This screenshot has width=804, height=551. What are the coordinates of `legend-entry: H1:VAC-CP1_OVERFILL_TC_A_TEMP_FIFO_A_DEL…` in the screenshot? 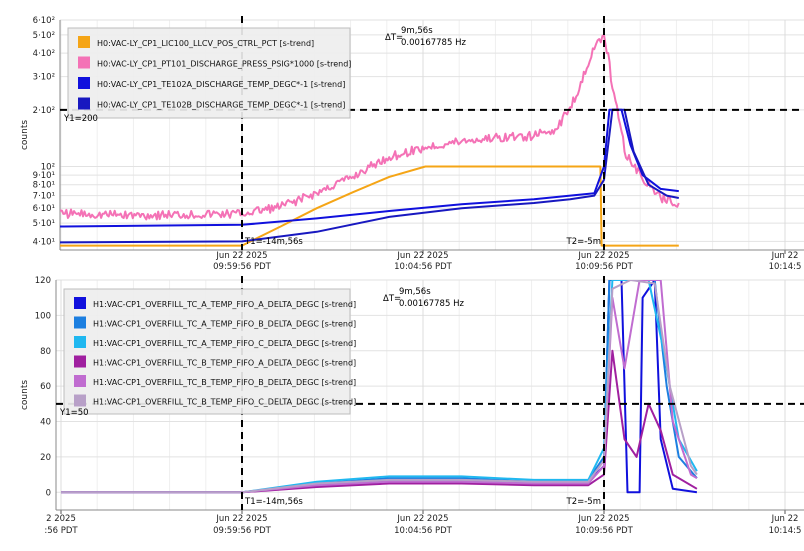 It's located at (224, 304).